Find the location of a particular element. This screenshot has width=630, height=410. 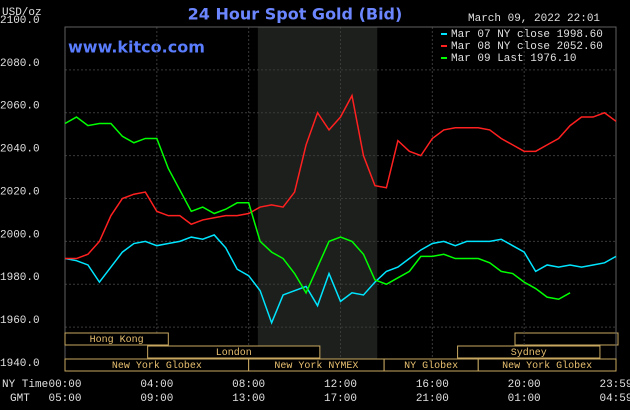

x-tick-label: 04:00 is located at coordinates (156, 385).